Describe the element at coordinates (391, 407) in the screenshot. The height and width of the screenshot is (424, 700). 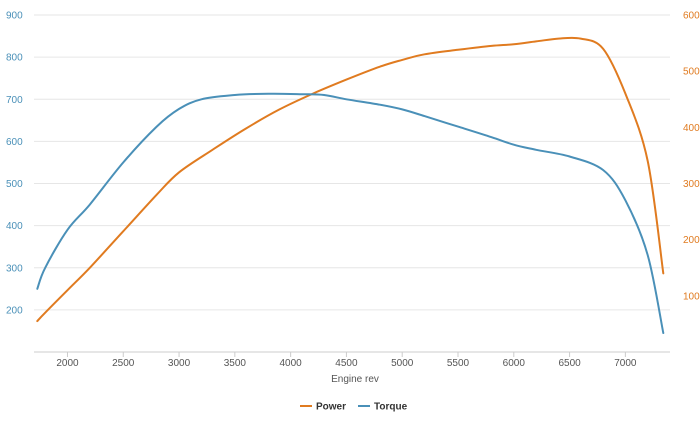
I see `legend-label: Torque` at that location.